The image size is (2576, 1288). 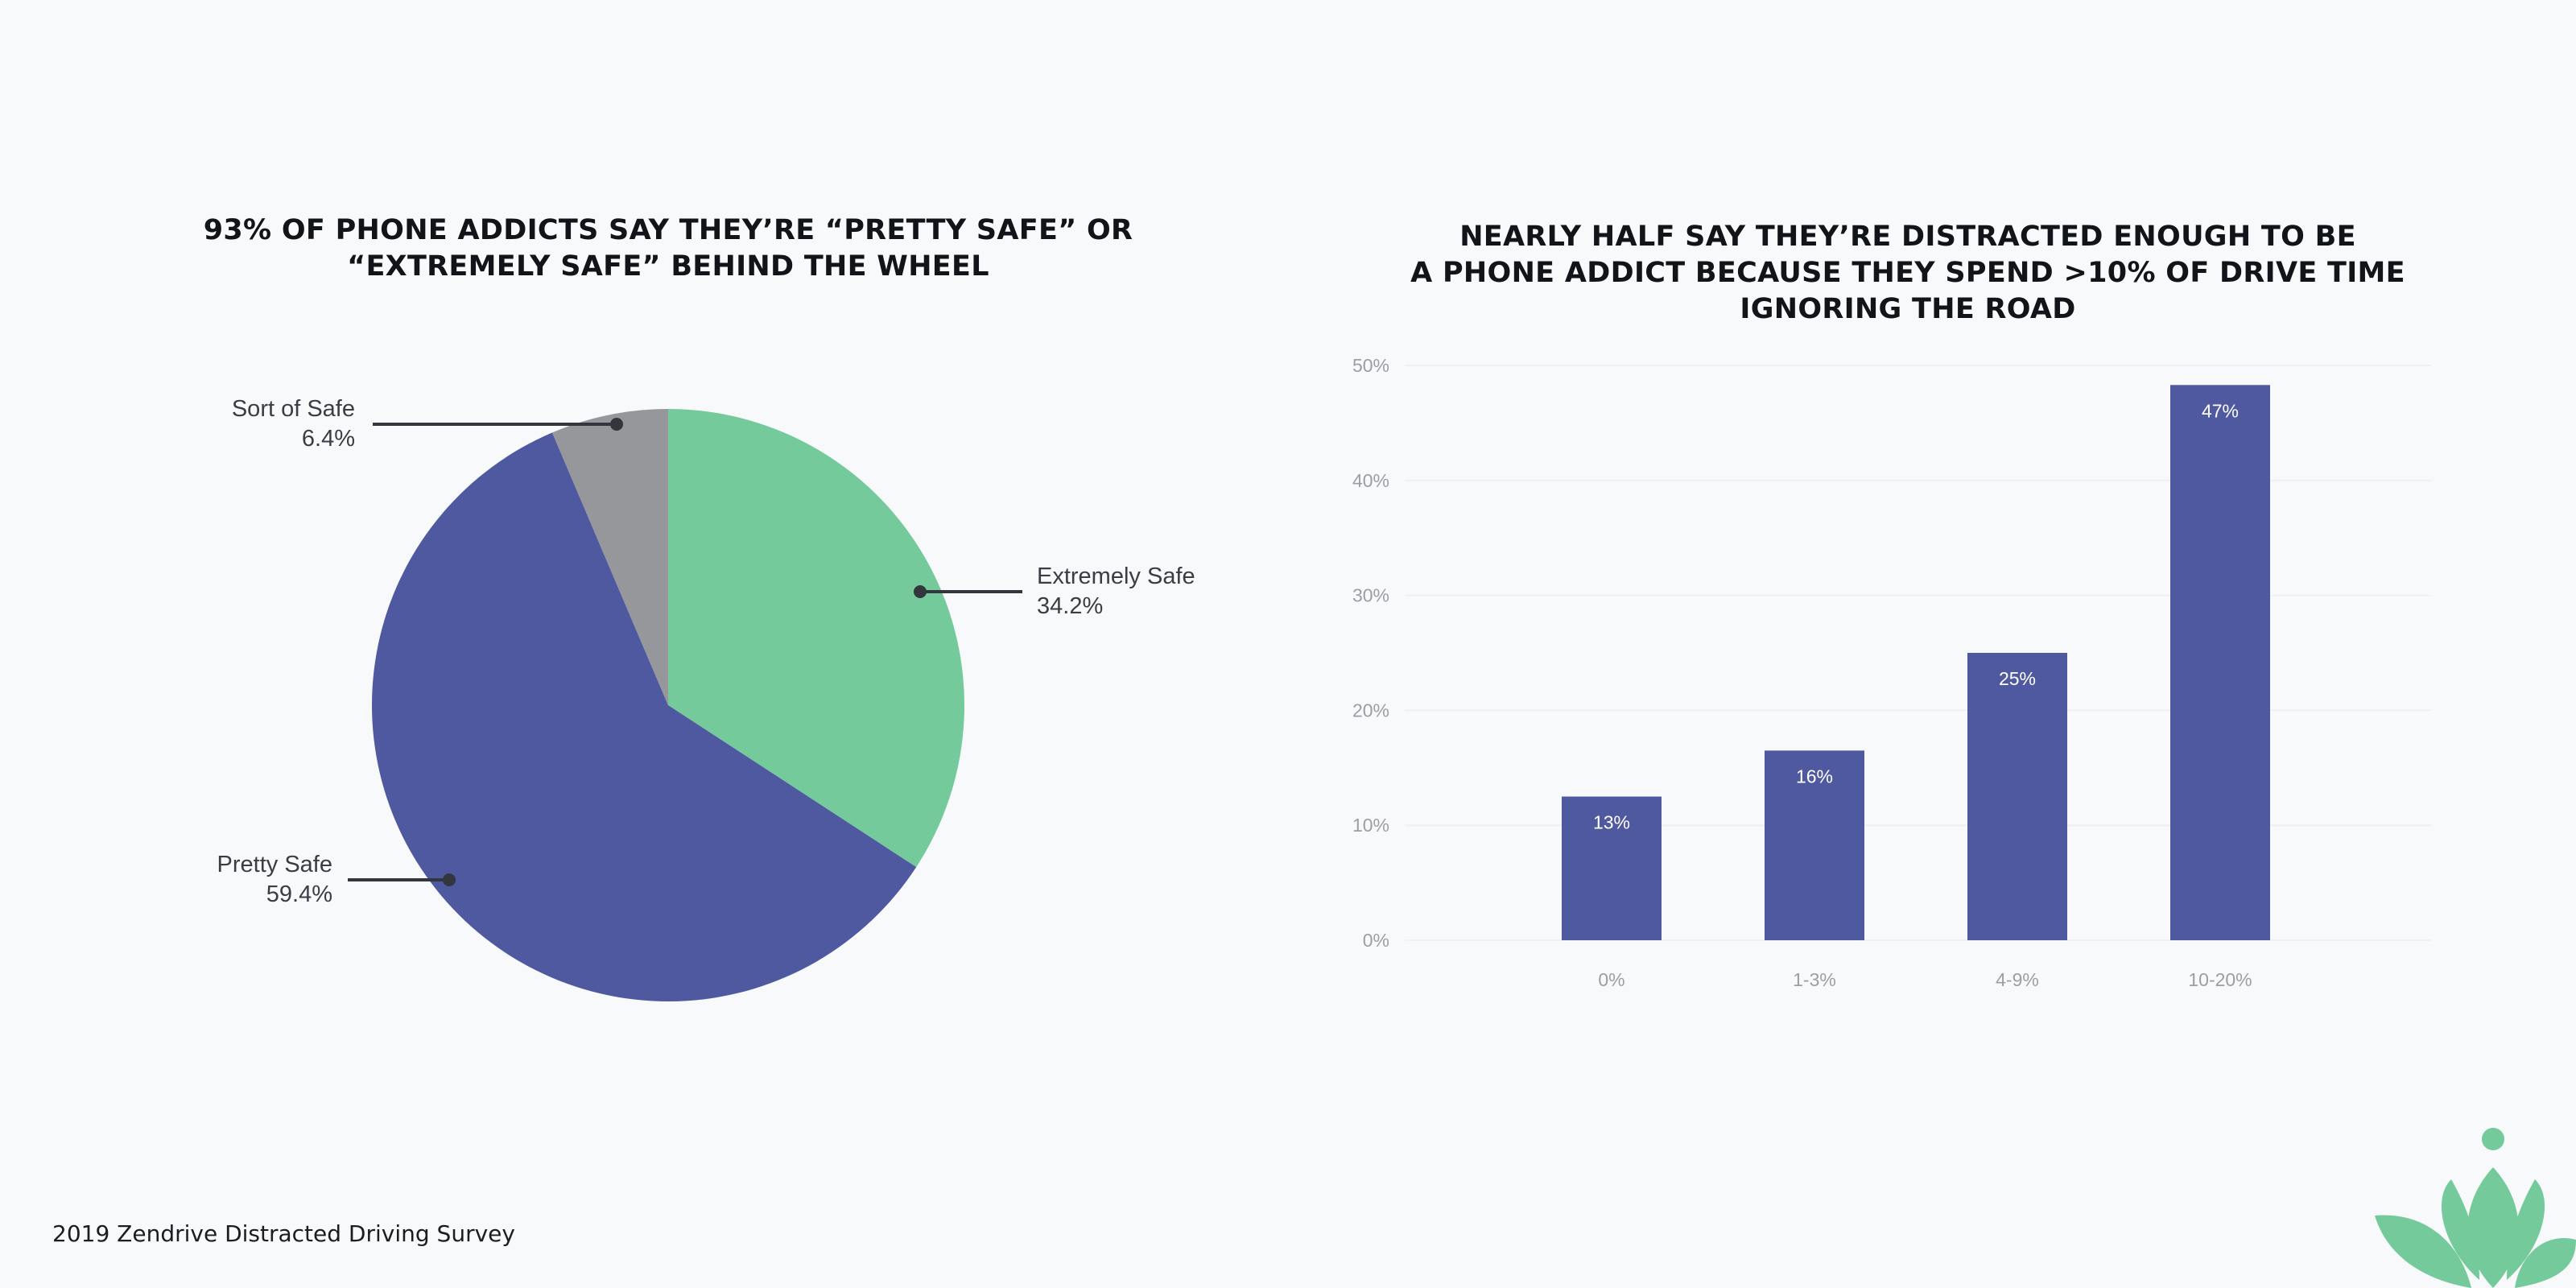 What do you see at coordinates (299, 894) in the screenshot?
I see `pie-value-label-pretty-safe: 59.4%` at bounding box center [299, 894].